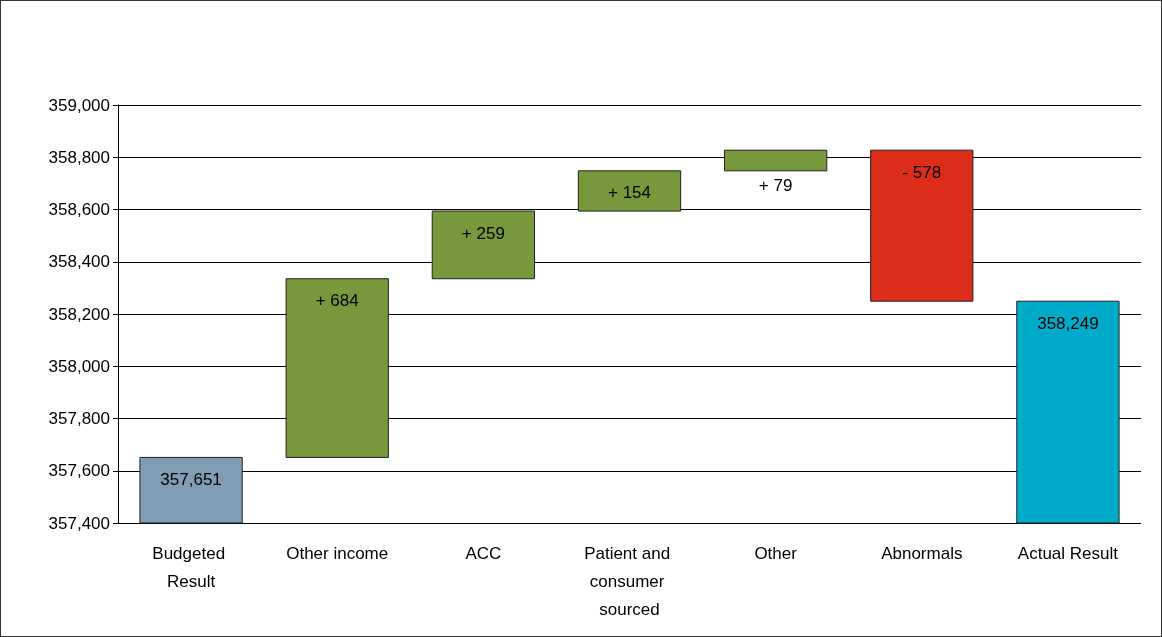  I want to click on data-label: + 259, so click(483, 233).